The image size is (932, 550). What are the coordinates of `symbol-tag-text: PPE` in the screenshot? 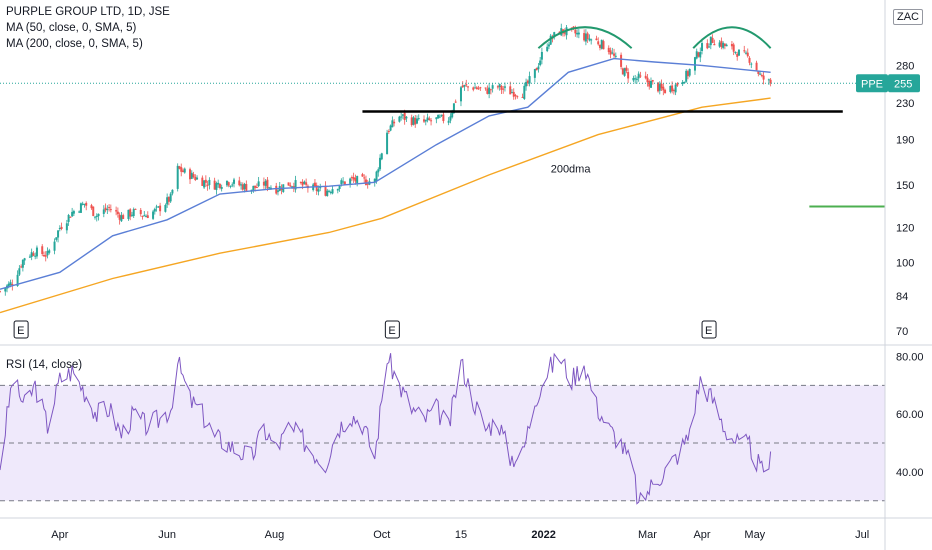 It's located at (872, 84).